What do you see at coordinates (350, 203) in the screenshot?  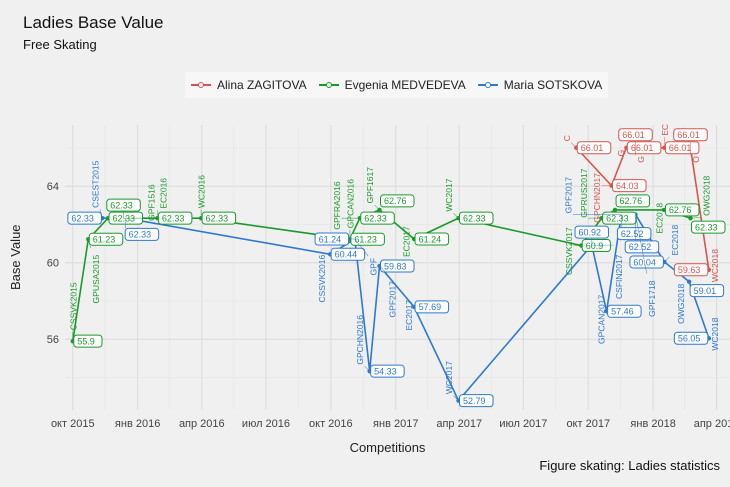 I see `point-name-label: GPCAN2016` at bounding box center [350, 203].